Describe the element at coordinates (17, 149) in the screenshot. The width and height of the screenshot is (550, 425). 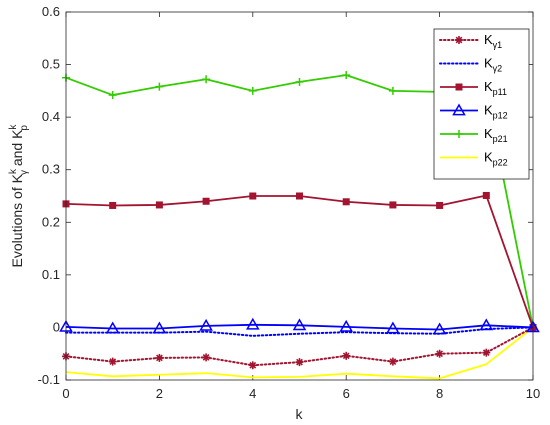
I see `y-axis-label-mid: and K` at that location.